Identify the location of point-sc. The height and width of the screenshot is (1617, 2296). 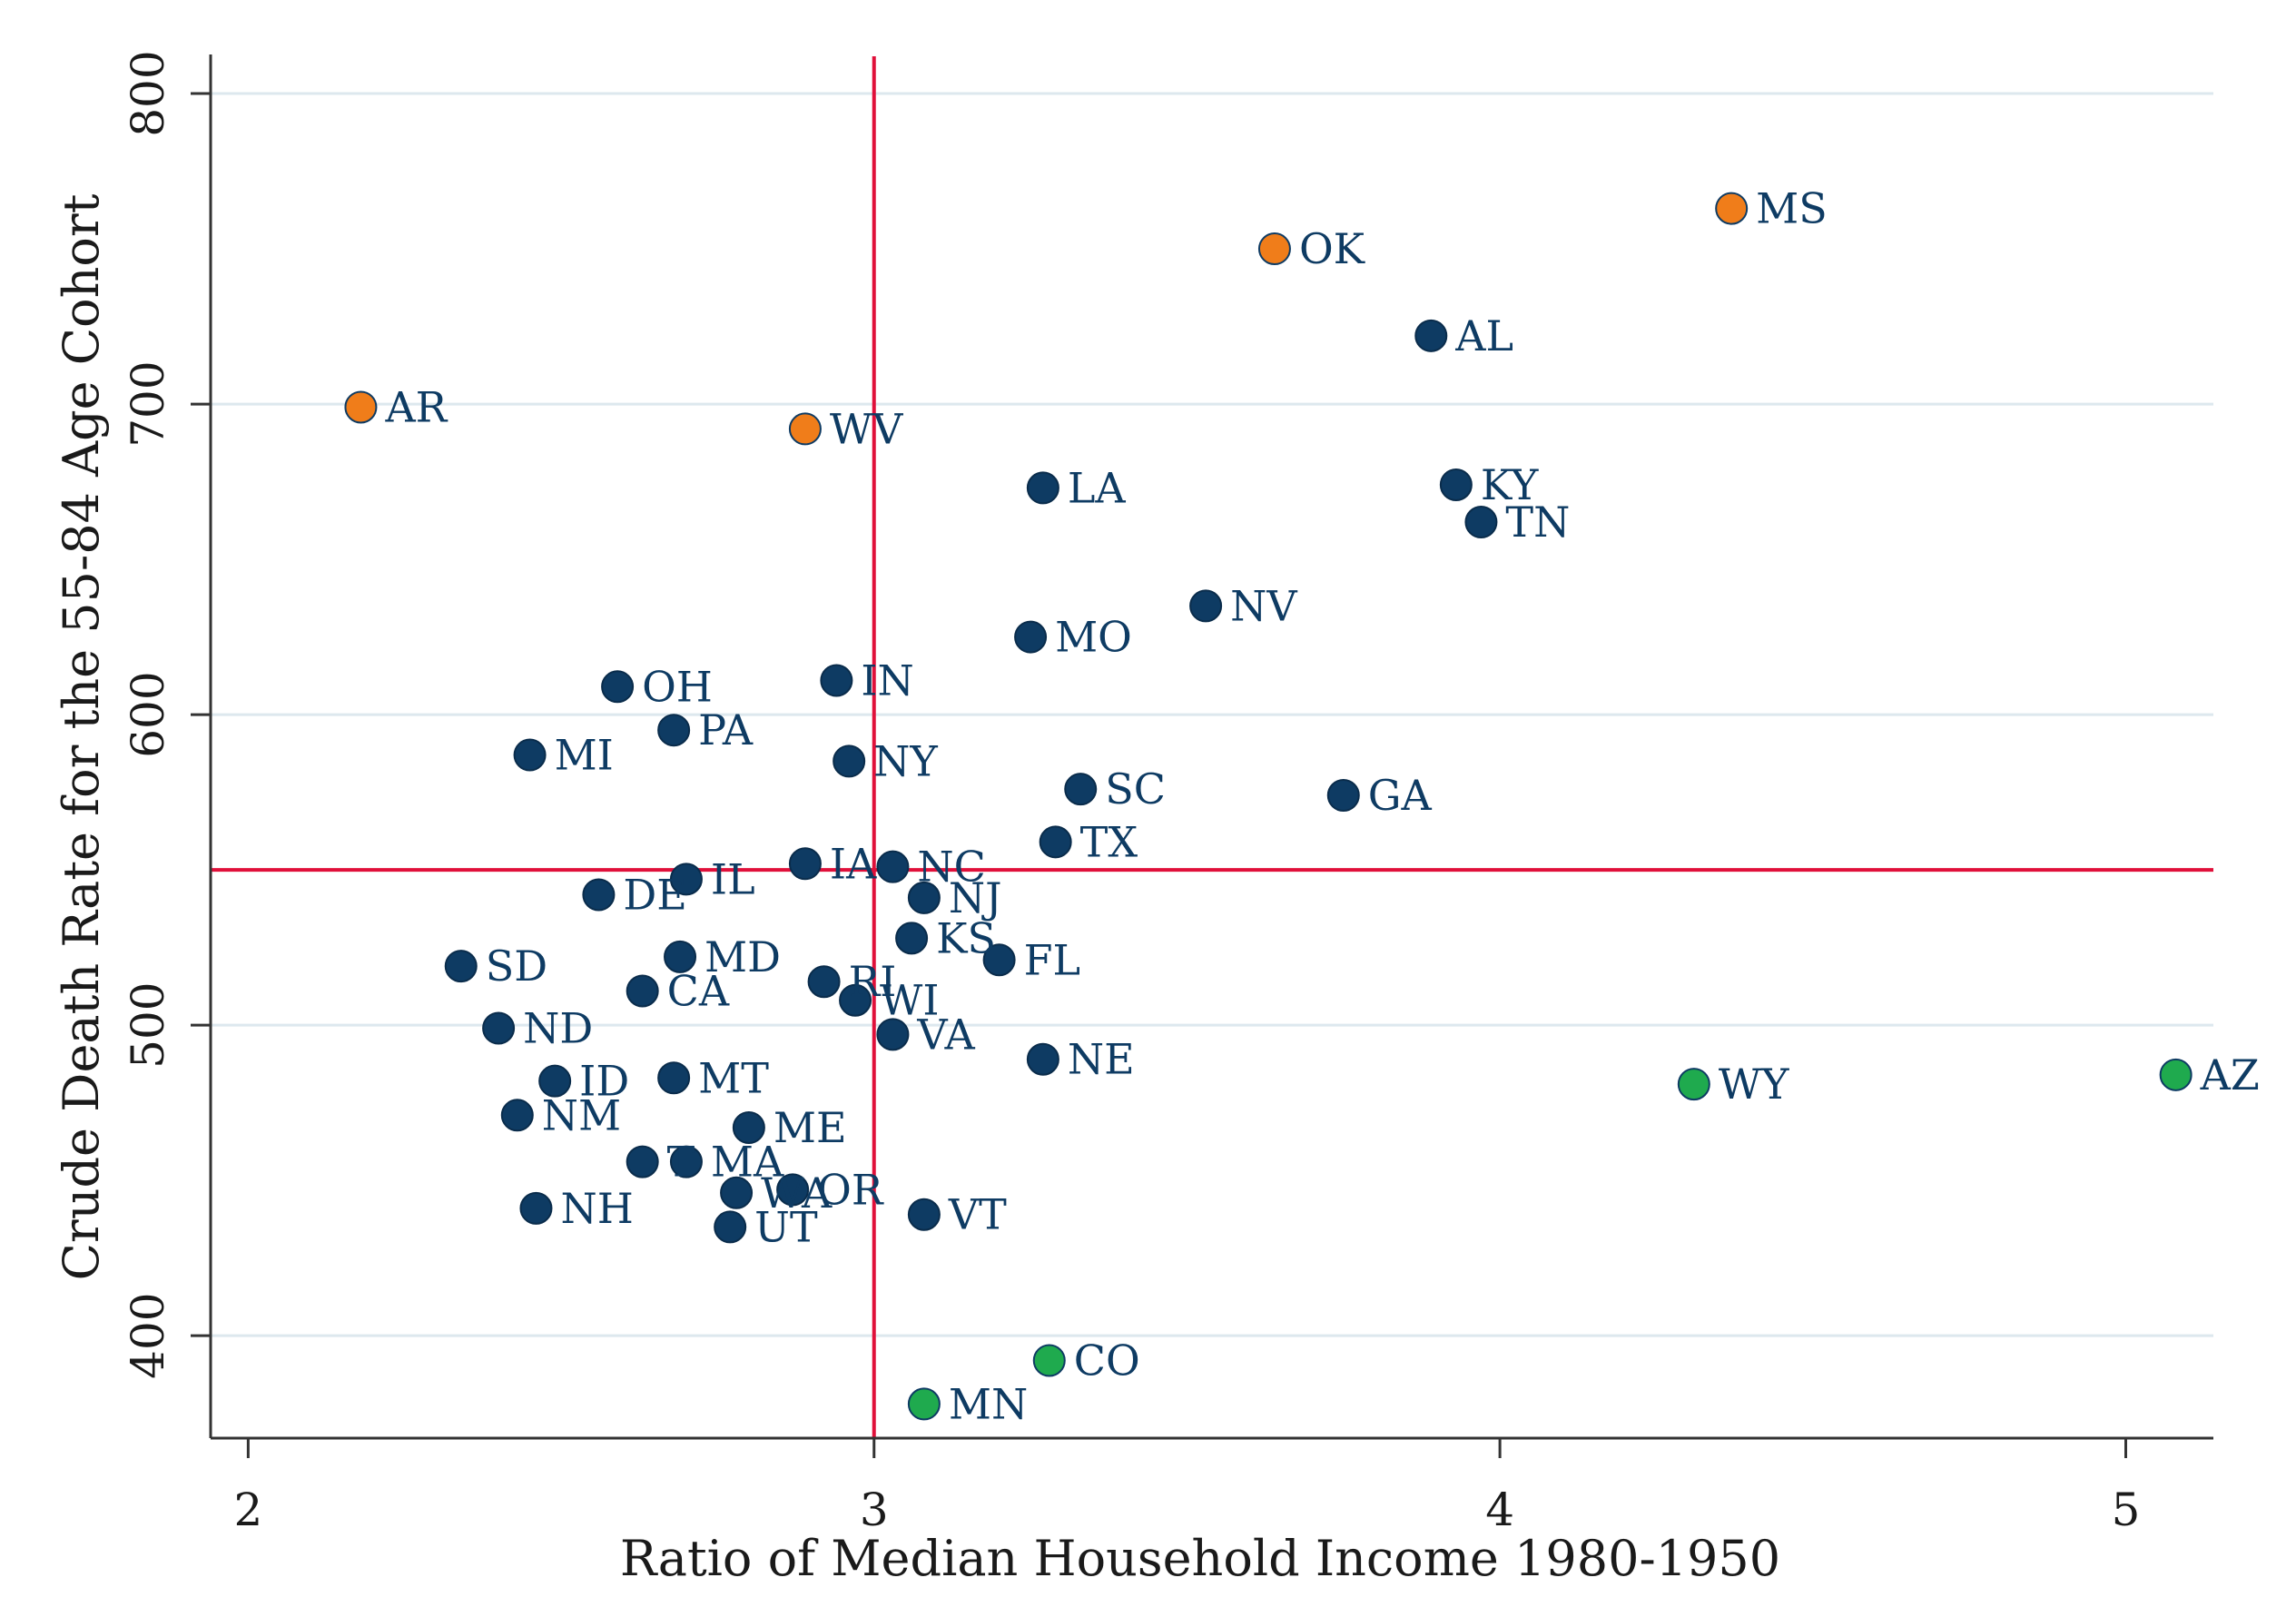
(1081, 789).